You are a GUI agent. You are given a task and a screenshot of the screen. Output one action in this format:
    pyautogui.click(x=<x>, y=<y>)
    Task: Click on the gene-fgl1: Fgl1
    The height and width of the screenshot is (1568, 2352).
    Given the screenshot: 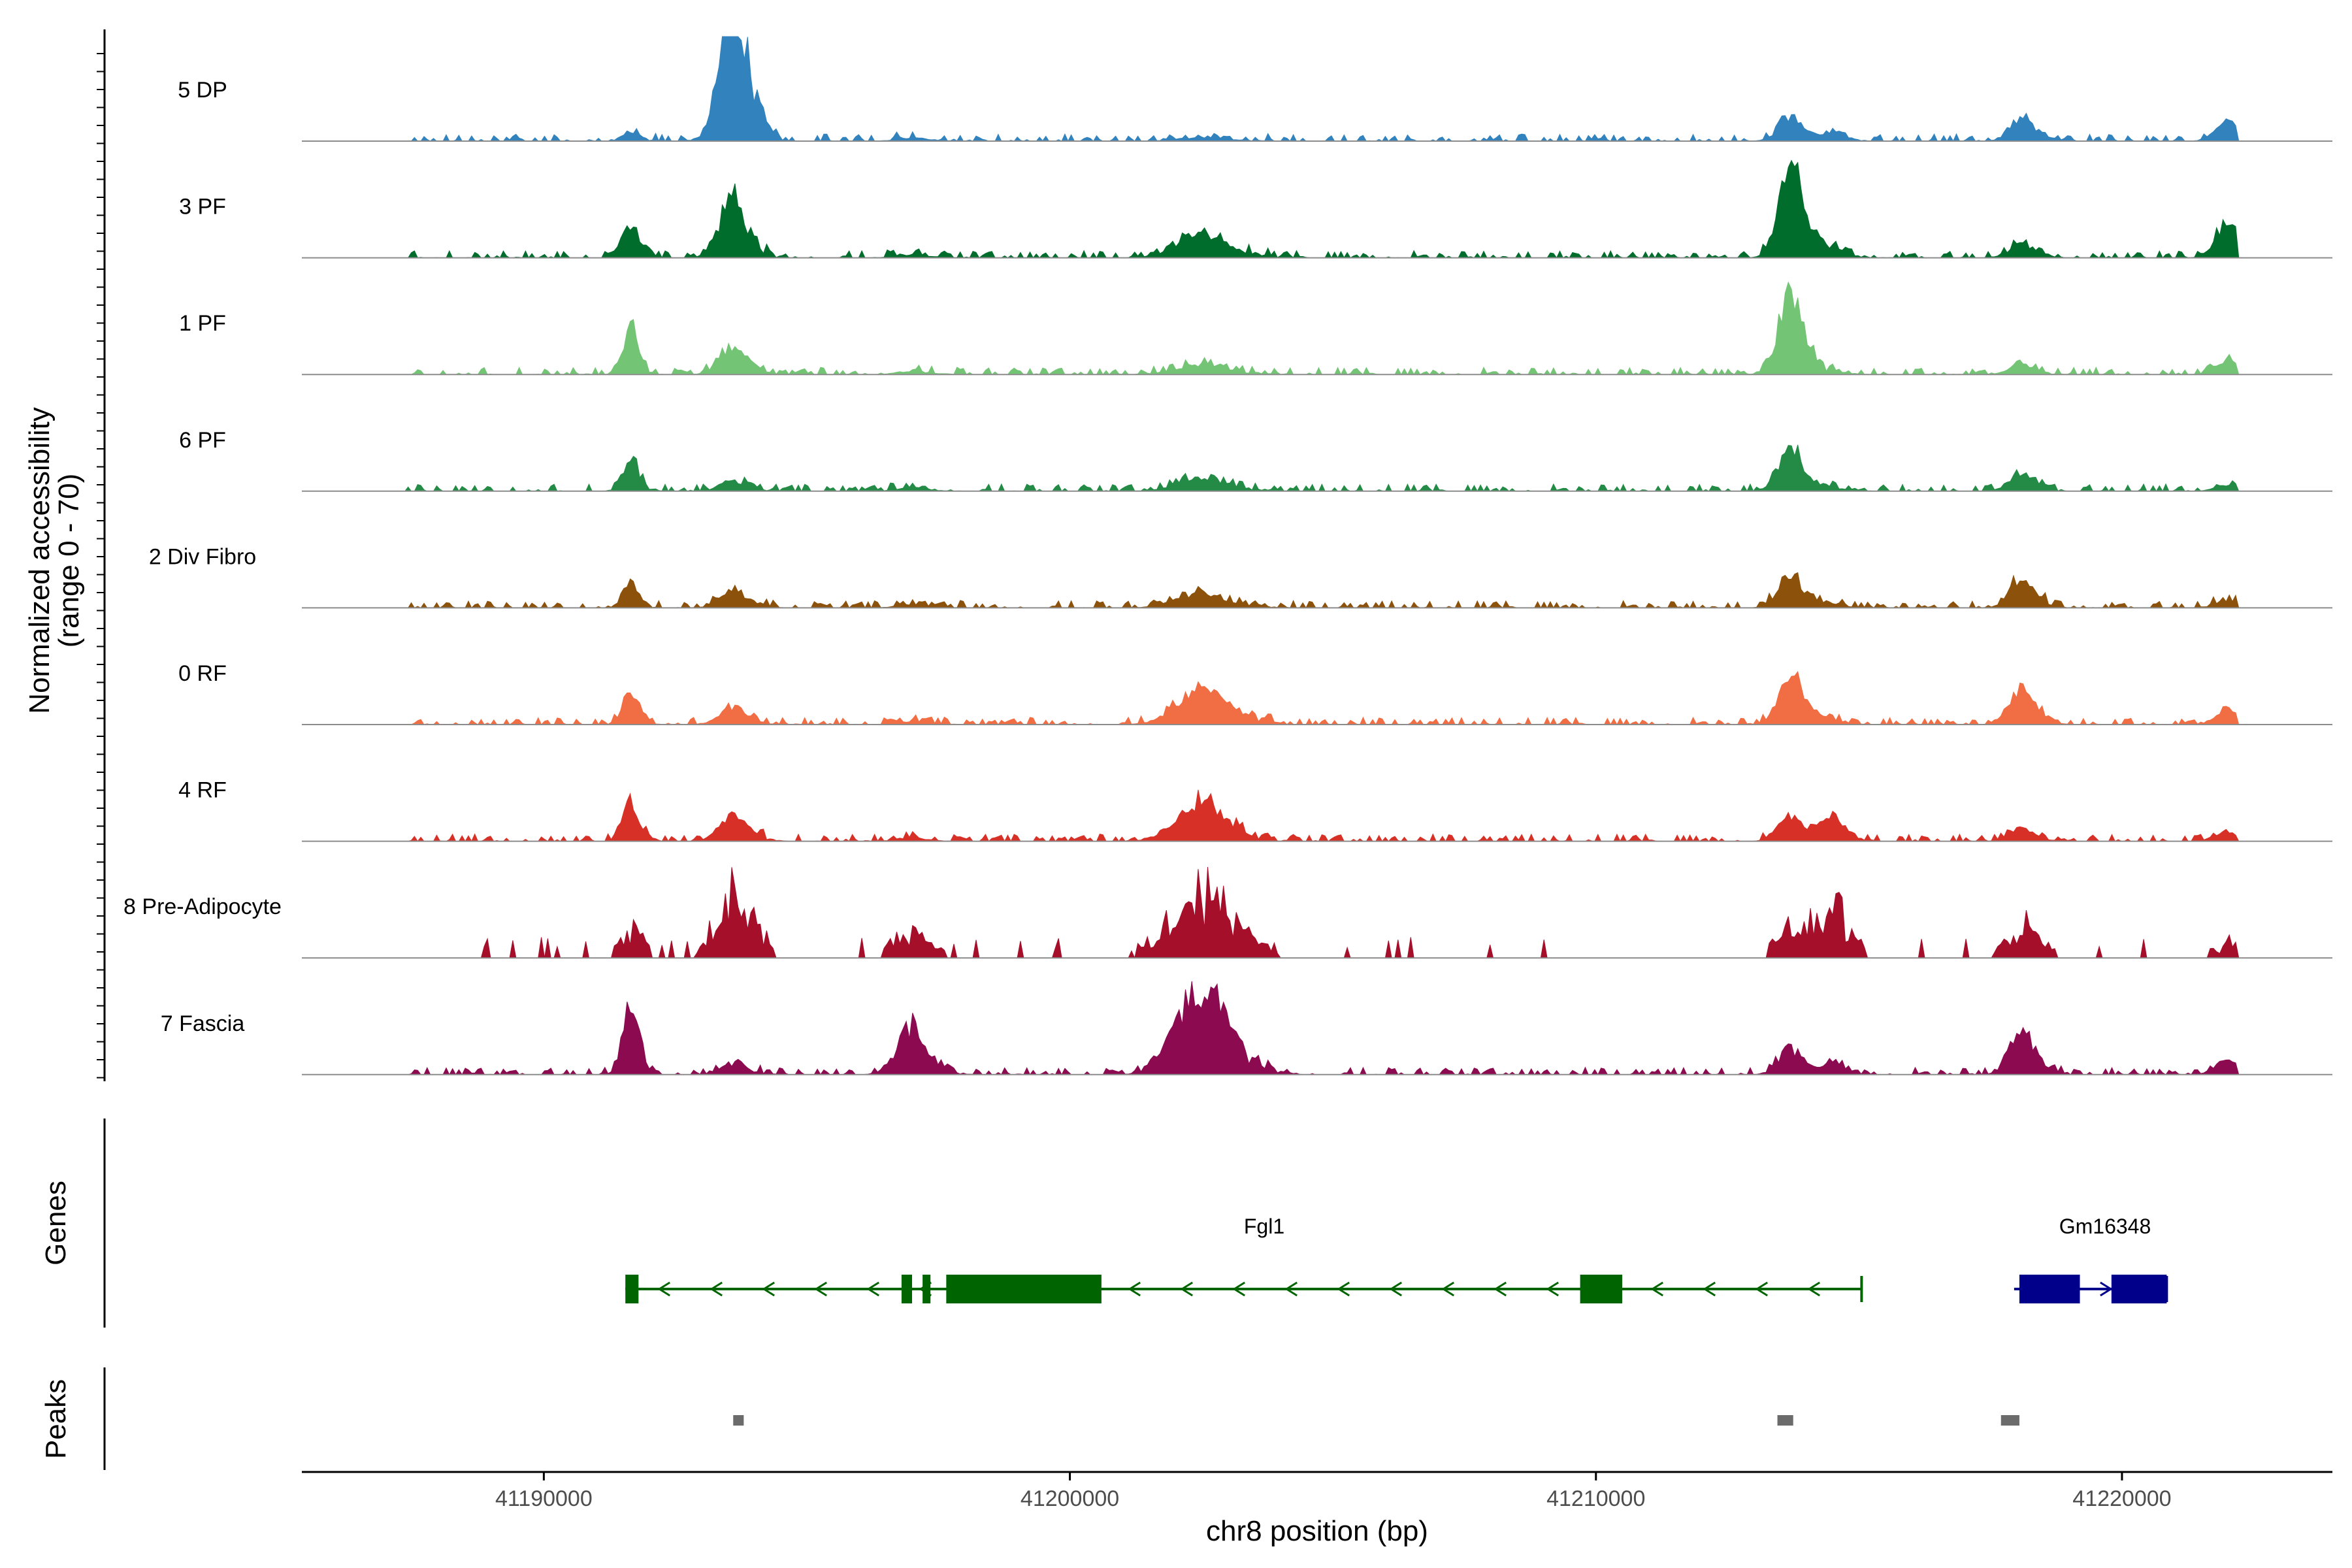 What is the action you would take?
    pyautogui.click(x=1244, y=1259)
    